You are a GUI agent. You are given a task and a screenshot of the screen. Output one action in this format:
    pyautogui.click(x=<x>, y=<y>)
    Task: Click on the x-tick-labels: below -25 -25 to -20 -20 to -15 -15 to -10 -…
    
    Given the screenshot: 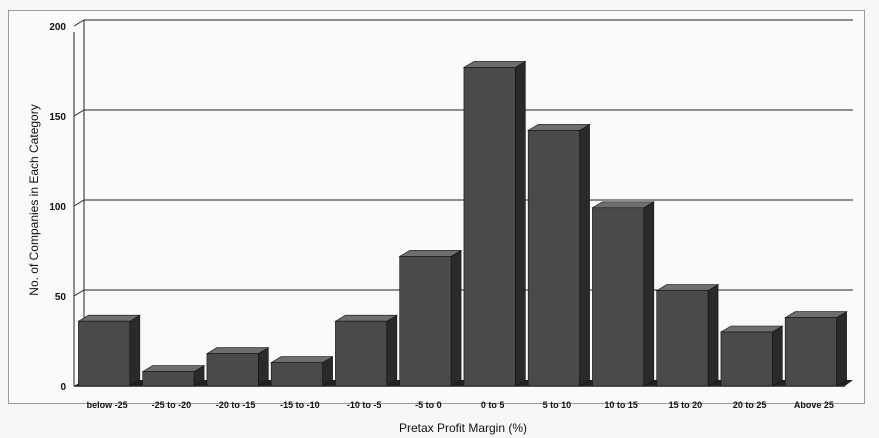 What is the action you would take?
    pyautogui.click(x=460, y=405)
    